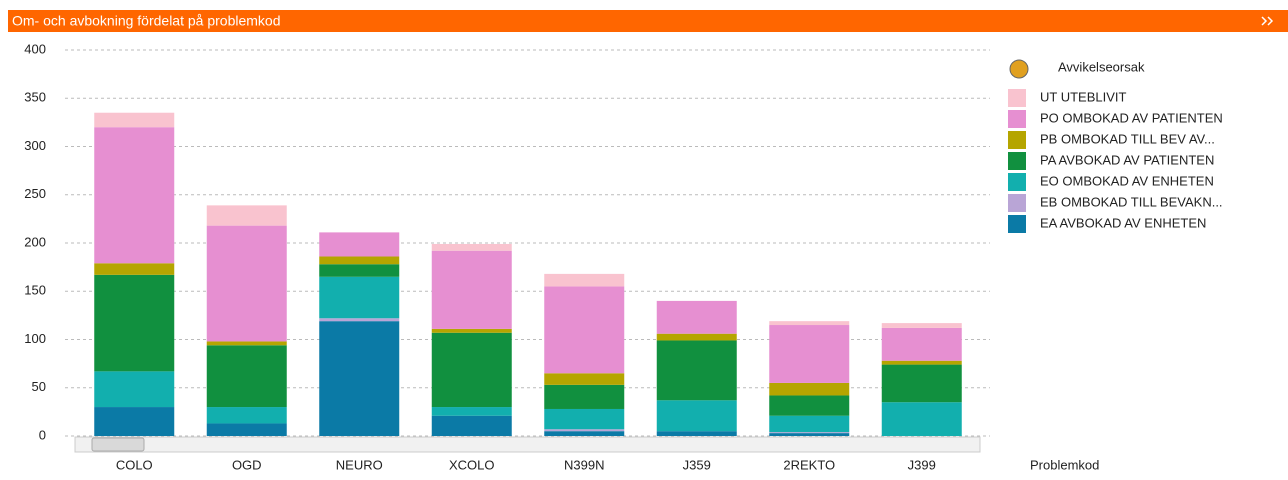 Image resolution: width=1288 pixels, height=480 pixels. Describe the element at coordinates (472, 464) in the screenshot. I see `x-tick-label: XCOLO` at that location.